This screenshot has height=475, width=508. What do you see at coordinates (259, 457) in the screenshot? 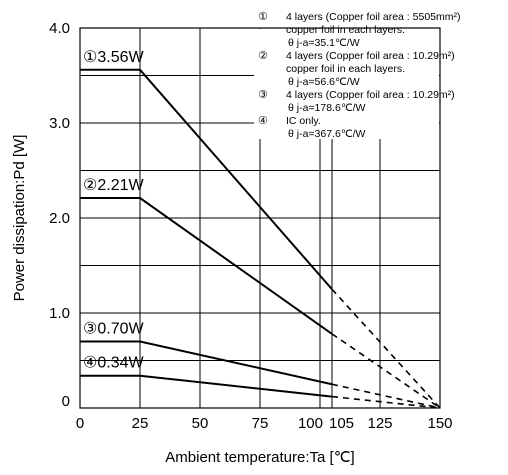
I see `x-axis-label: Ambient temperature:Ta [℃]` at bounding box center [259, 457].